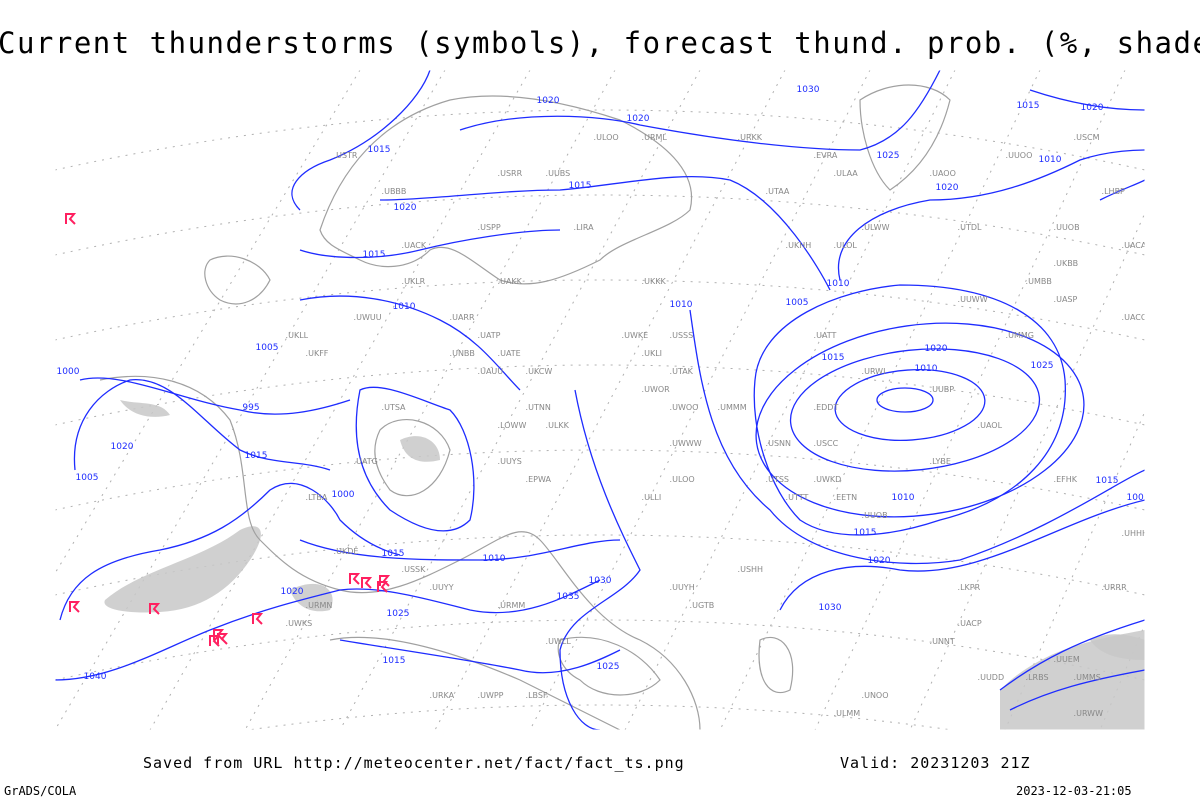 The image size is (1200, 800). I want to click on station-label: .UWOR, so click(656, 389).